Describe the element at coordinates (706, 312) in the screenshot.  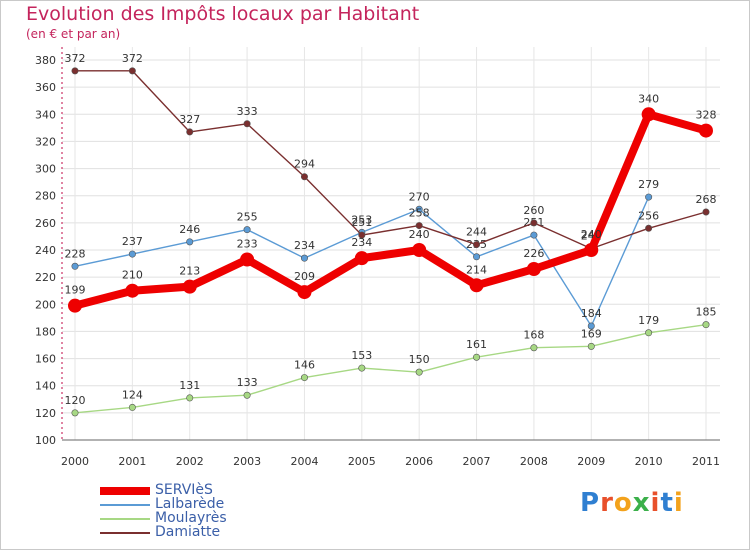
I see `data-label-moulayr-s: 185` at that location.